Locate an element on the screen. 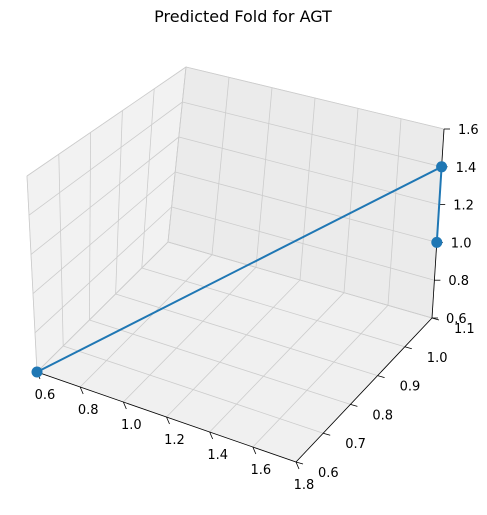 The width and height of the screenshot is (487, 515). z-tick-label: 0.6 is located at coordinates (456, 319).